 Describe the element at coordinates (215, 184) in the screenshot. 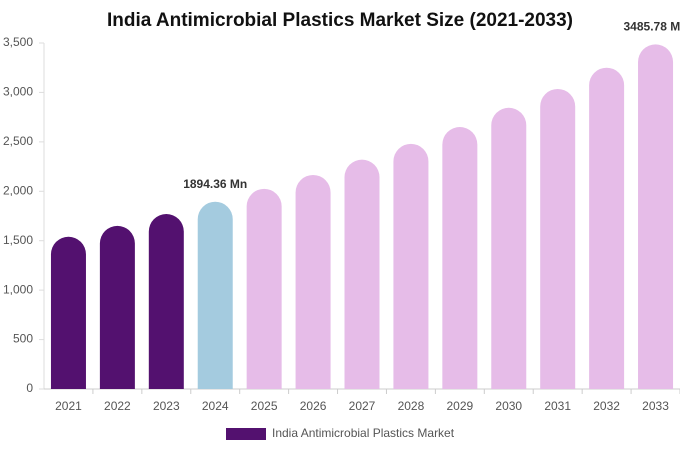

I see `value-label: 1894.36 Mn` at that location.